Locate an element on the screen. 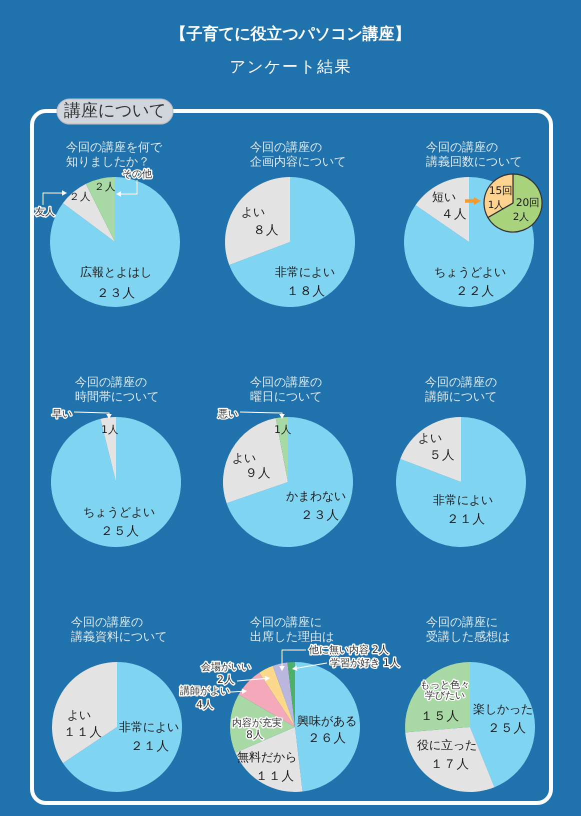 The height and width of the screenshot is (816, 581). chart-title: 今回の講座の曜日について is located at coordinates (286, 389).